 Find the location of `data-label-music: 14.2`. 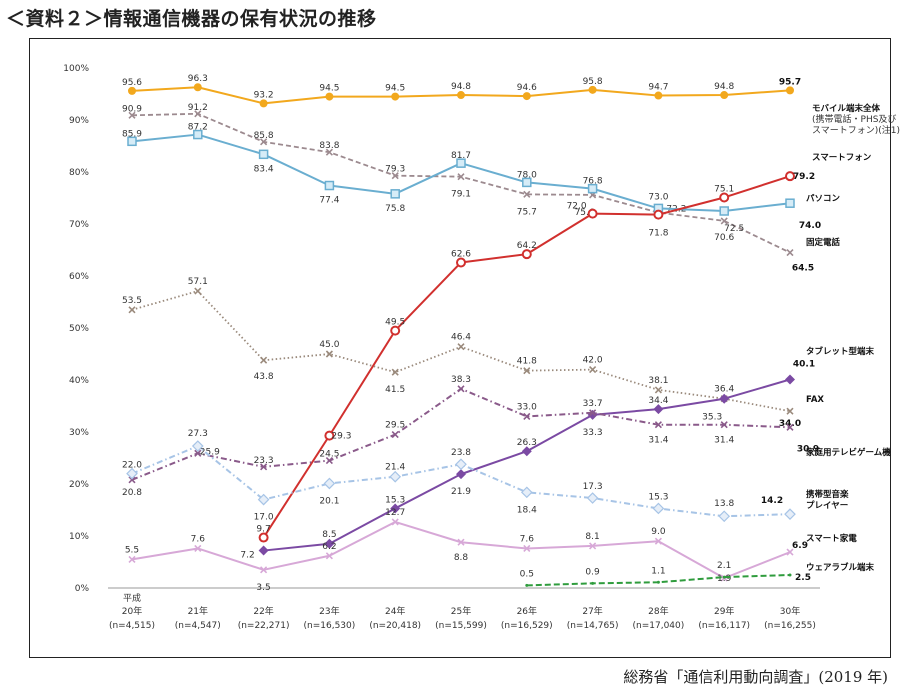

data-label-music: 14.2 is located at coordinates (772, 501).